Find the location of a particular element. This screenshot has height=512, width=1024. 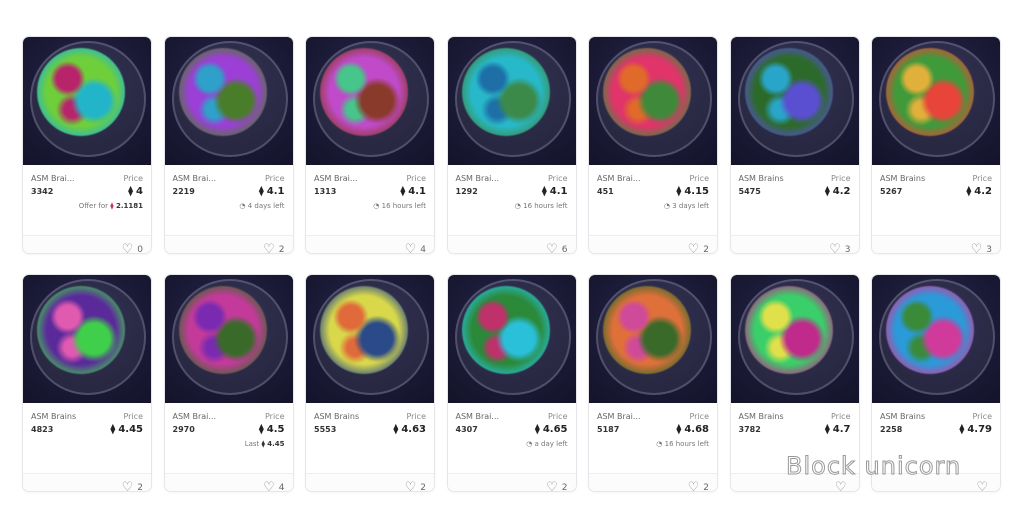

token-id: 2258 is located at coordinates (891, 429).